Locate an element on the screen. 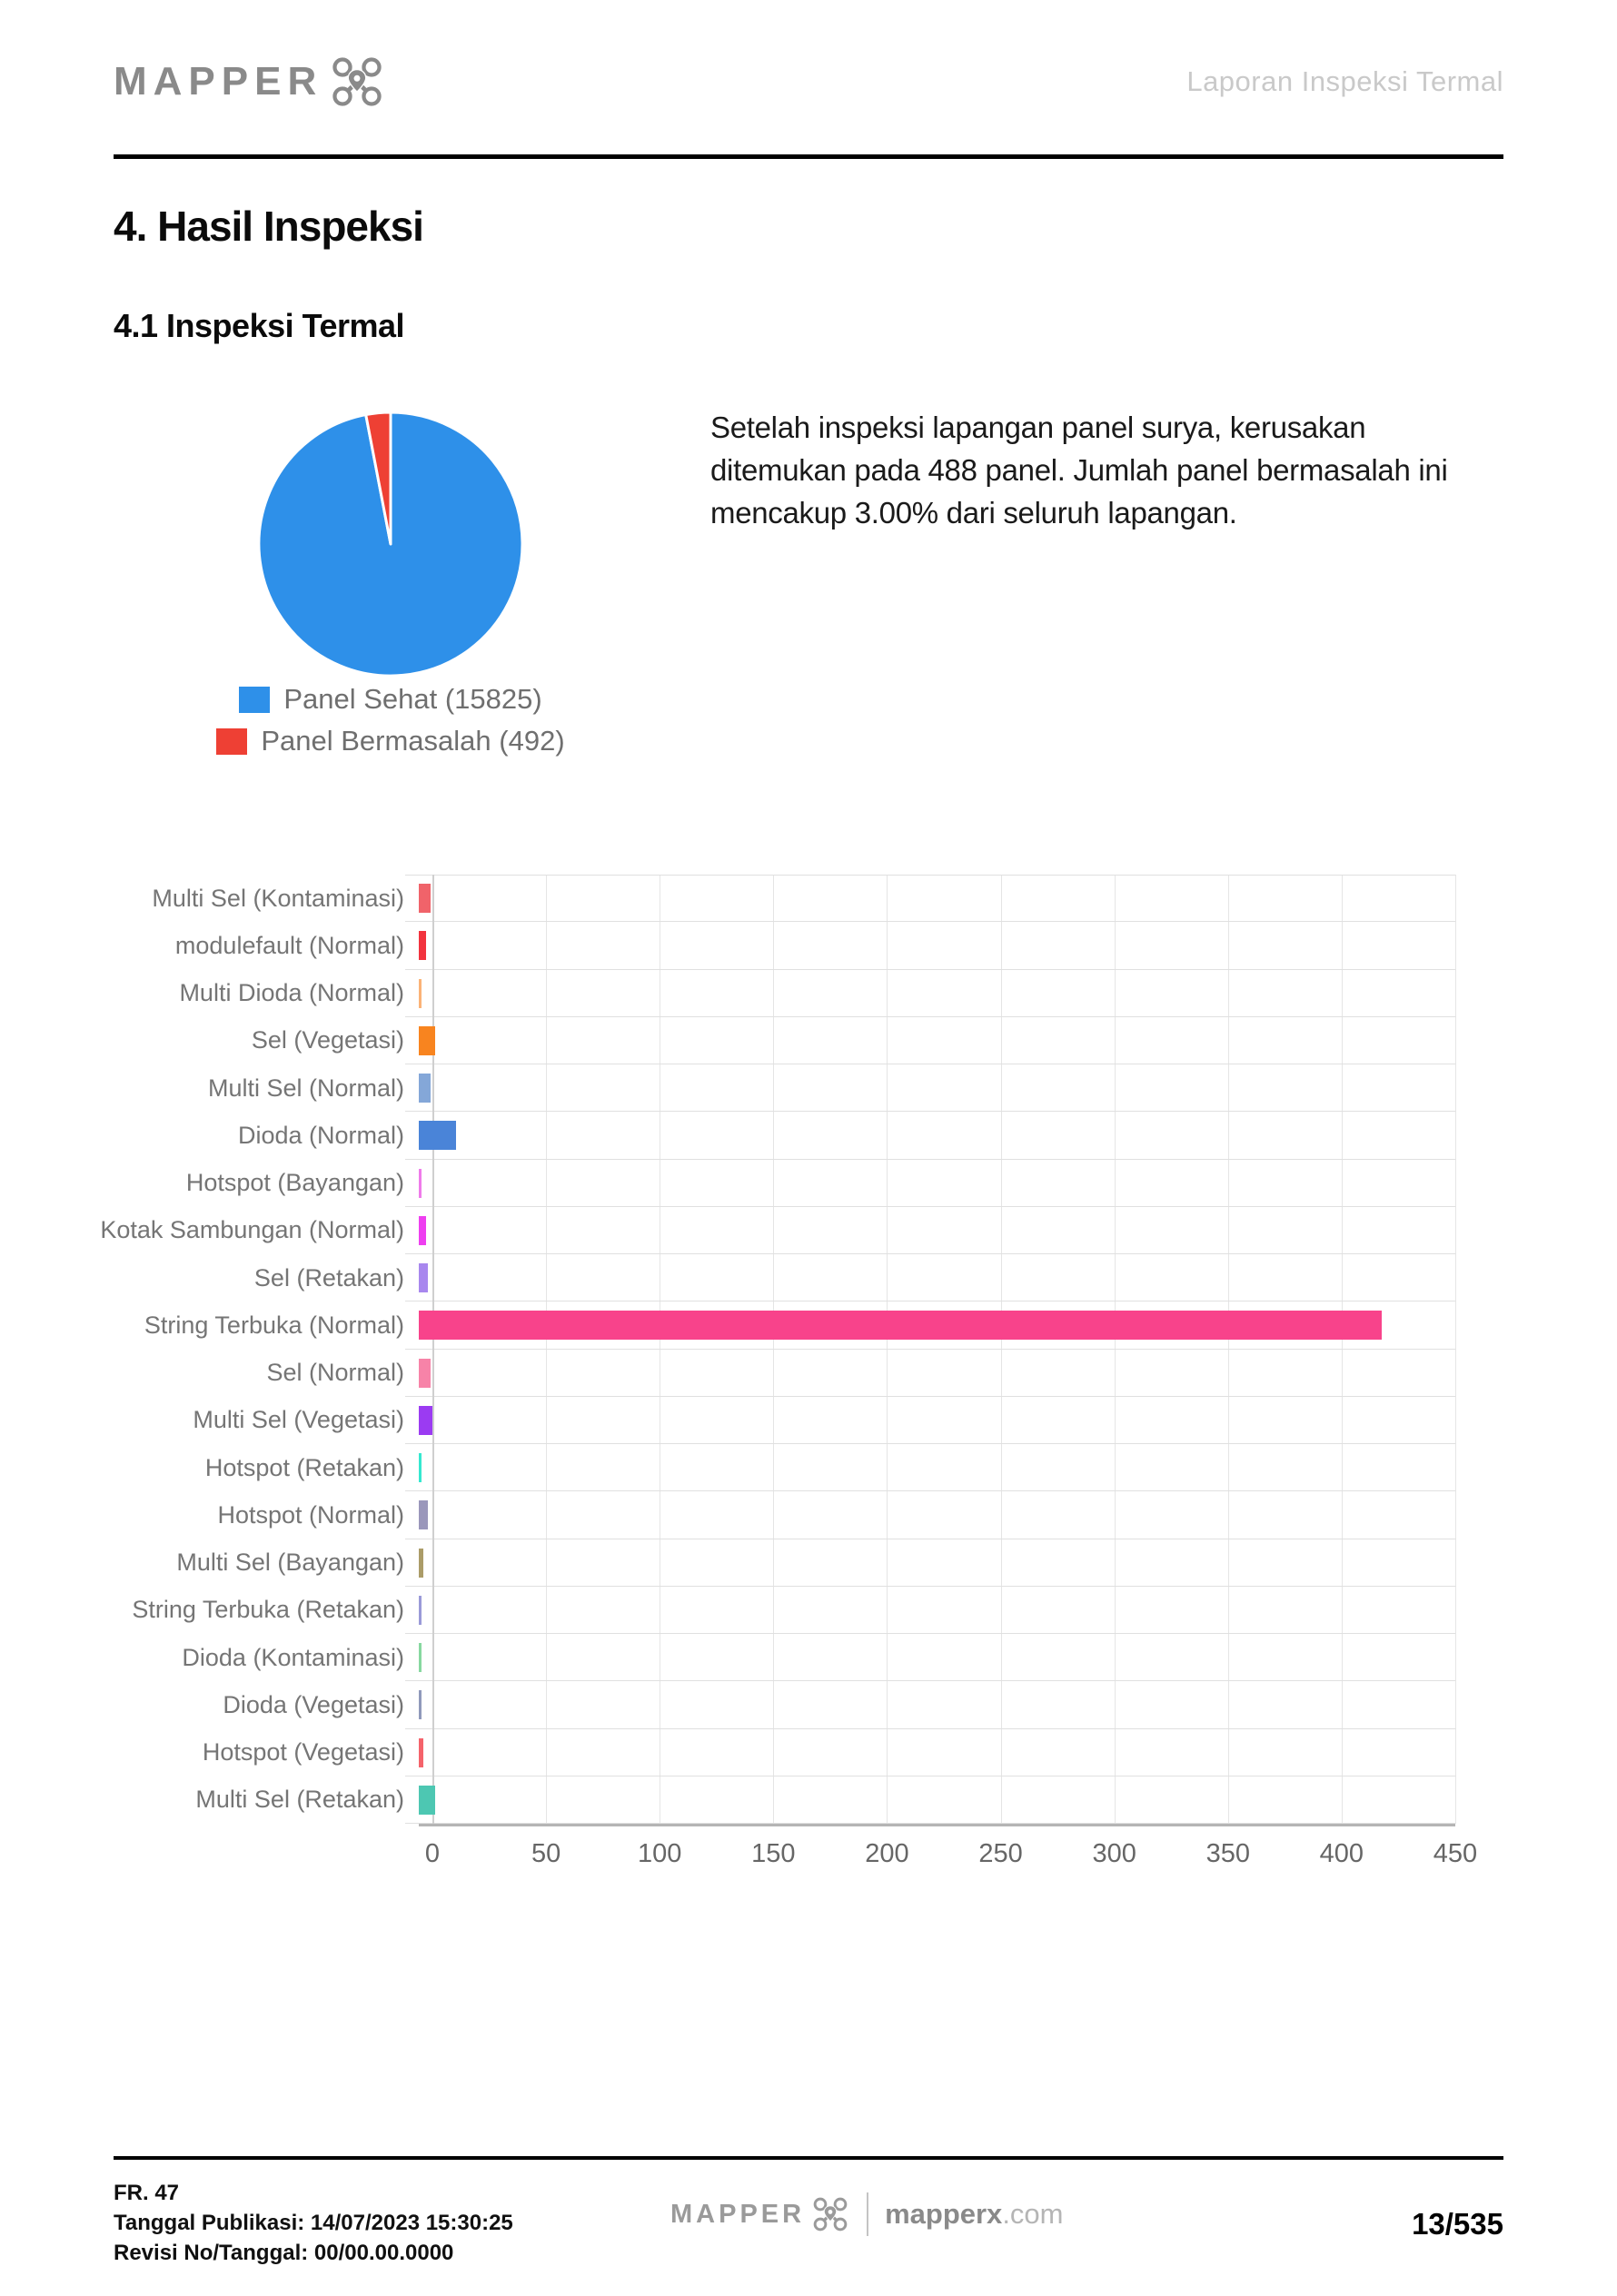 Image resolution: width=1617 pixels, height=2296 pixels. bar-category-label: Dioda (Kontaminasi) is located at coordinates (293, 1657).